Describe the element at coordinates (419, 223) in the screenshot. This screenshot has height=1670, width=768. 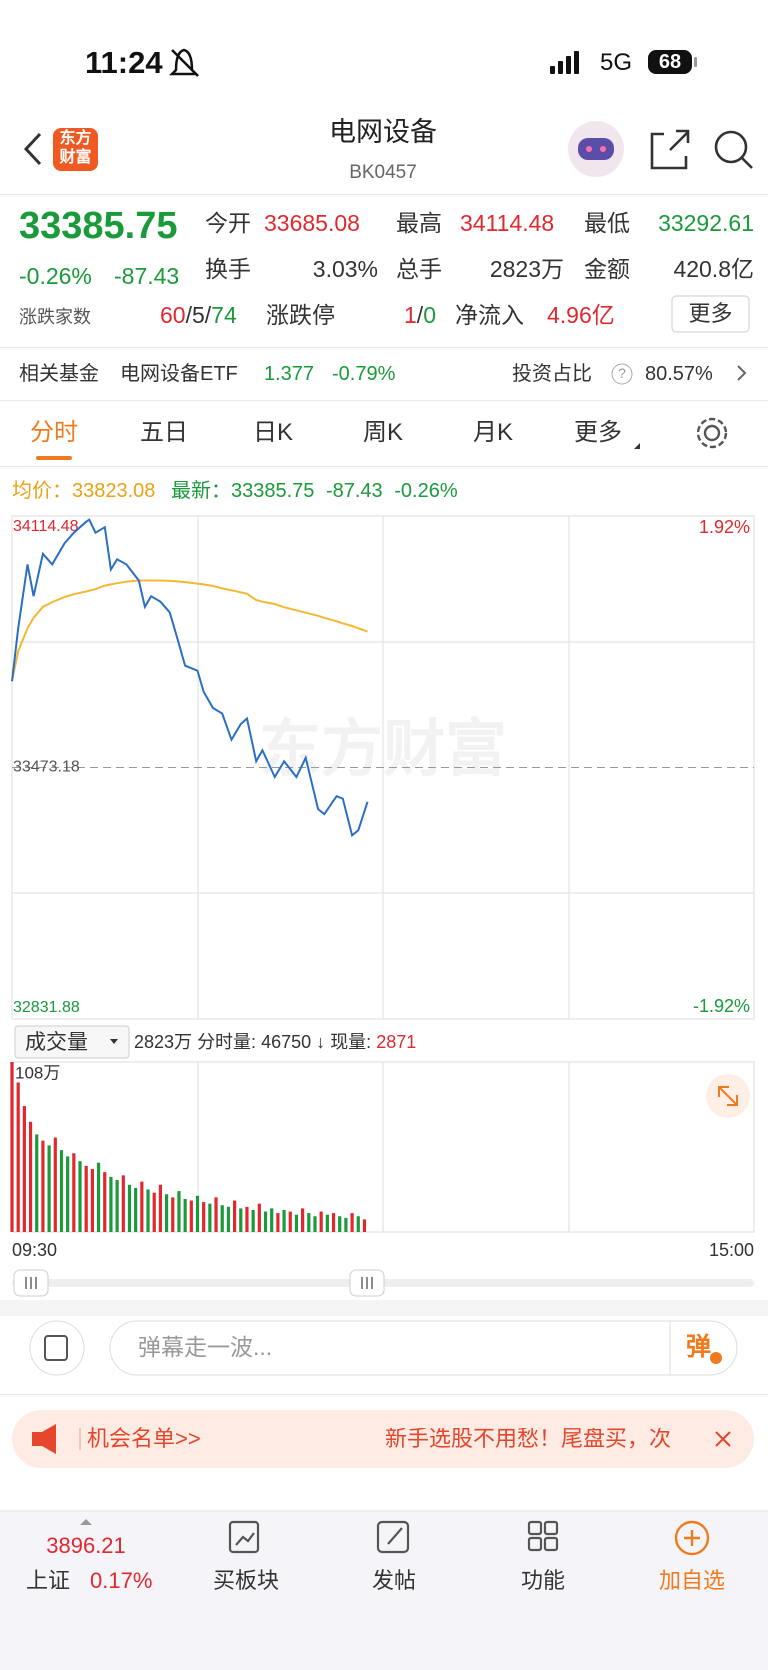
I see `field-label: 最高` at that location.